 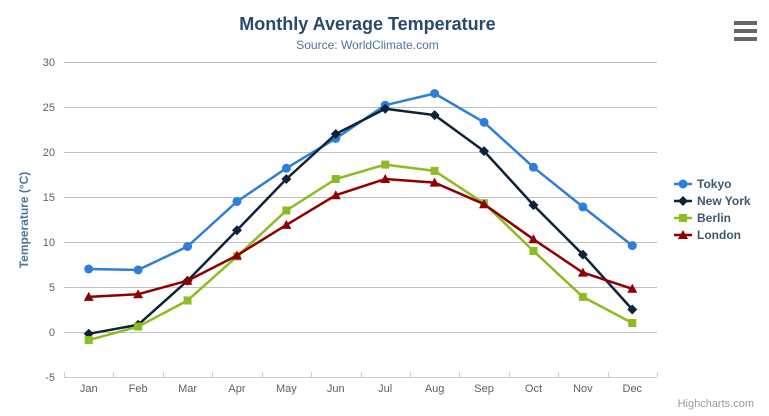 I want to click on x-axis-tick-label: Nov, so click(x=583, y=389).